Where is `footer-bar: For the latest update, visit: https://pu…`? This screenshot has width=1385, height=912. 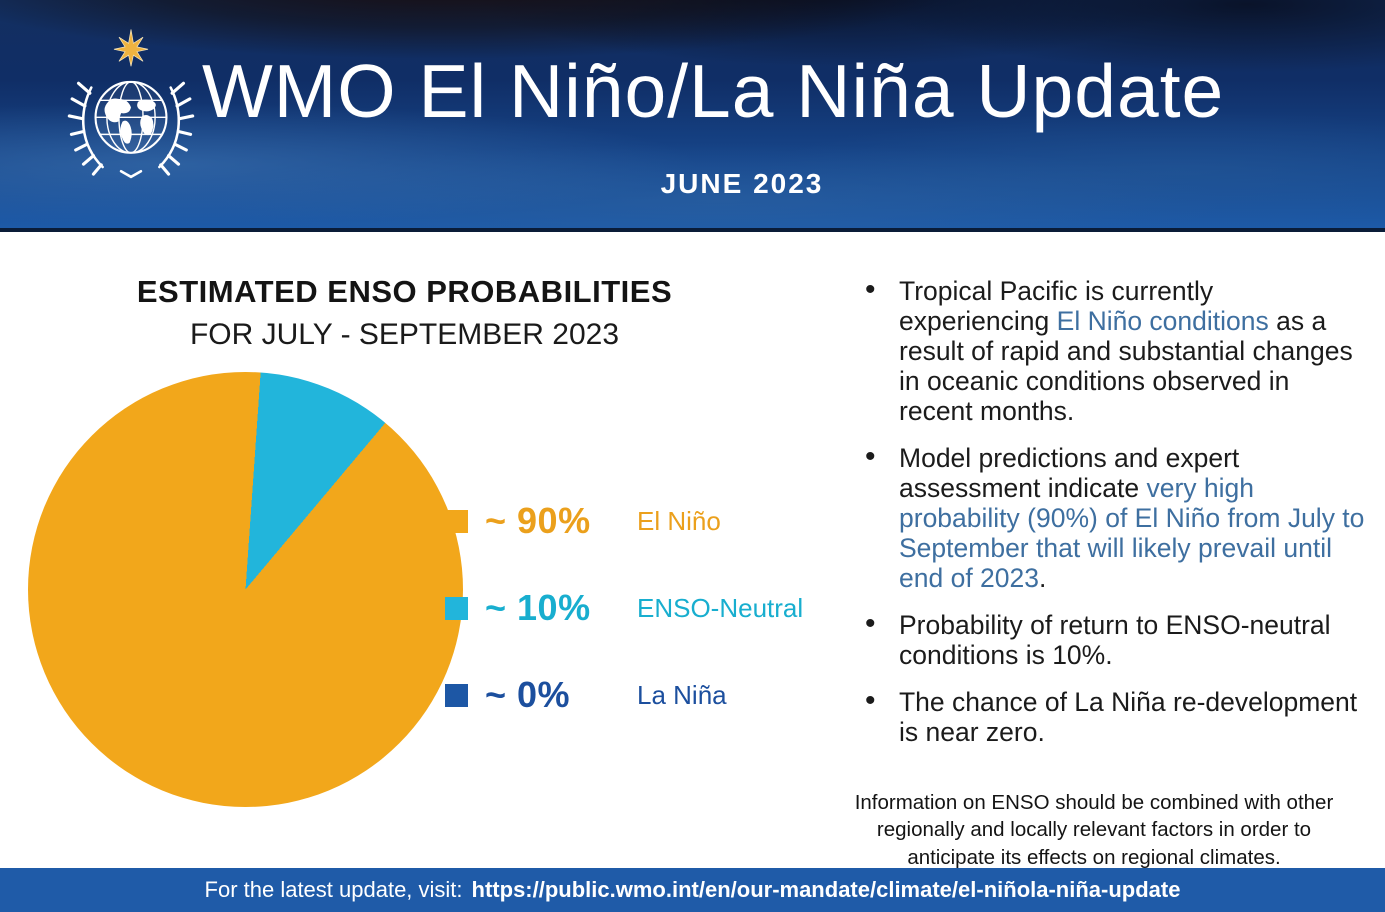
footer-bar: For the latest update, visit: https://pu… is located at coordinates (692, 890).